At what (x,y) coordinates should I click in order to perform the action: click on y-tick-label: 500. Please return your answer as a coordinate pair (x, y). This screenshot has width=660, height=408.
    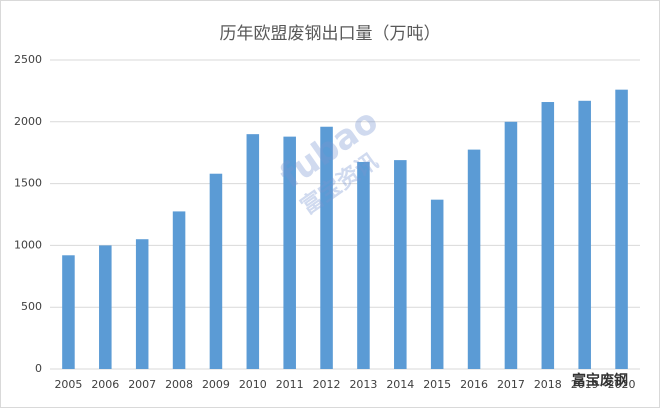
    Looking at the image, I should click on (31, 306).